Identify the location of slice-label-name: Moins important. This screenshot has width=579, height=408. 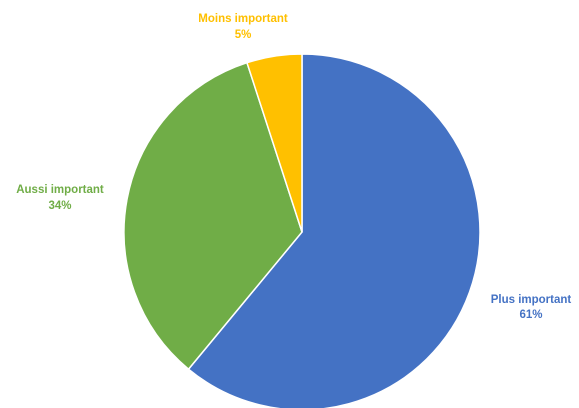
(243, 19).